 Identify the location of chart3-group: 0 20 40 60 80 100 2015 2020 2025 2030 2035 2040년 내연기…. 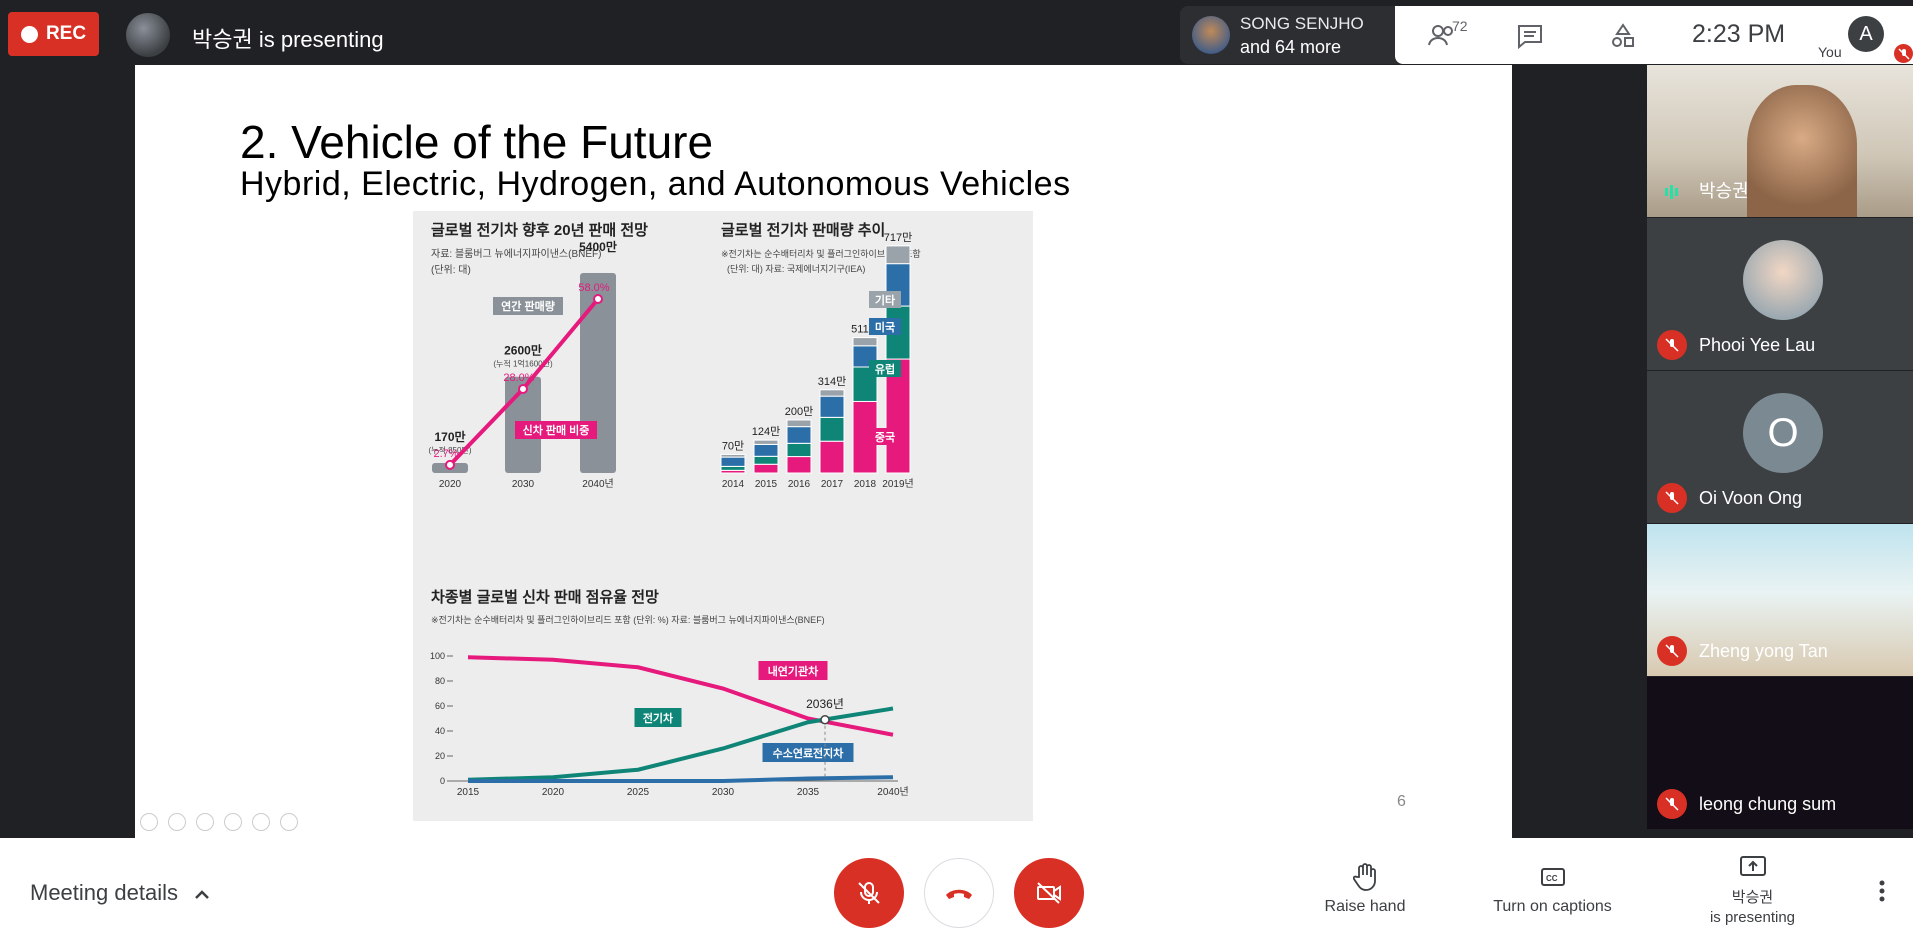
(669, 724).